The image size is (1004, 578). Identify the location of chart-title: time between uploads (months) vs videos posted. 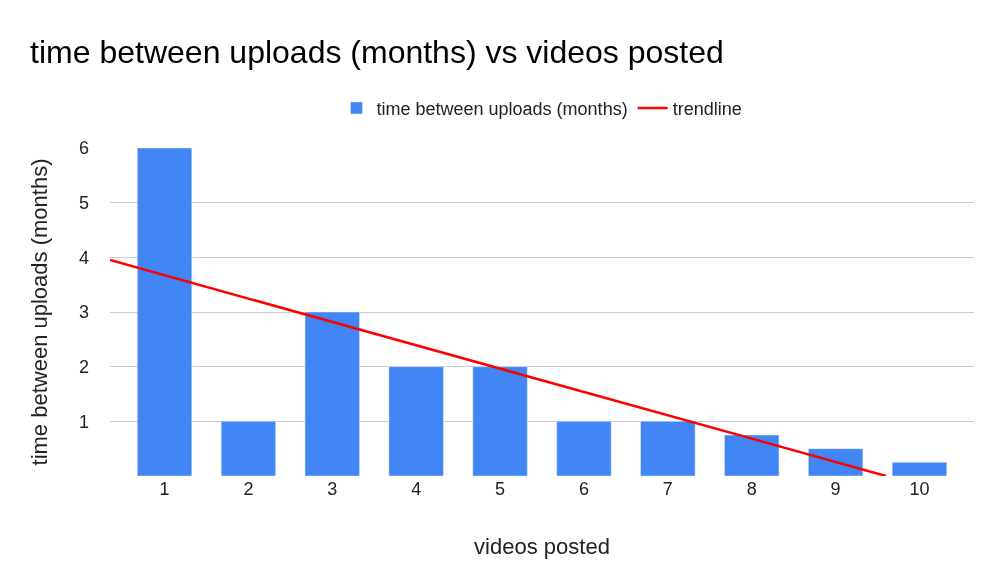
(377, 51).